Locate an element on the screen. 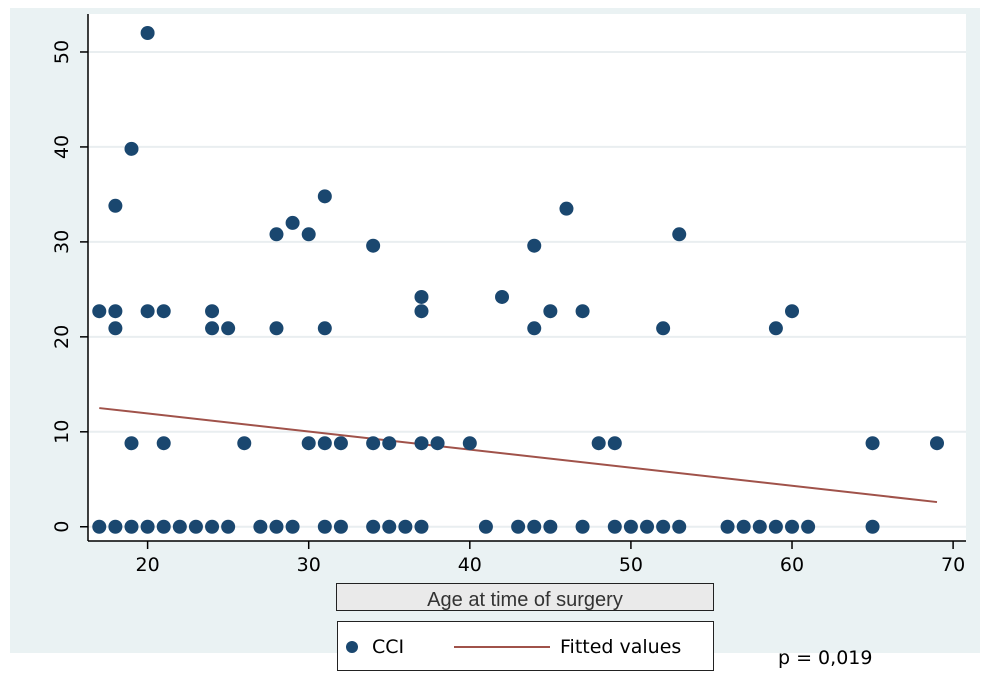 The height and width of the screenshot is (683, 987). legend-item-fitted-values: Fitted values is located at coordinates (567, 647).